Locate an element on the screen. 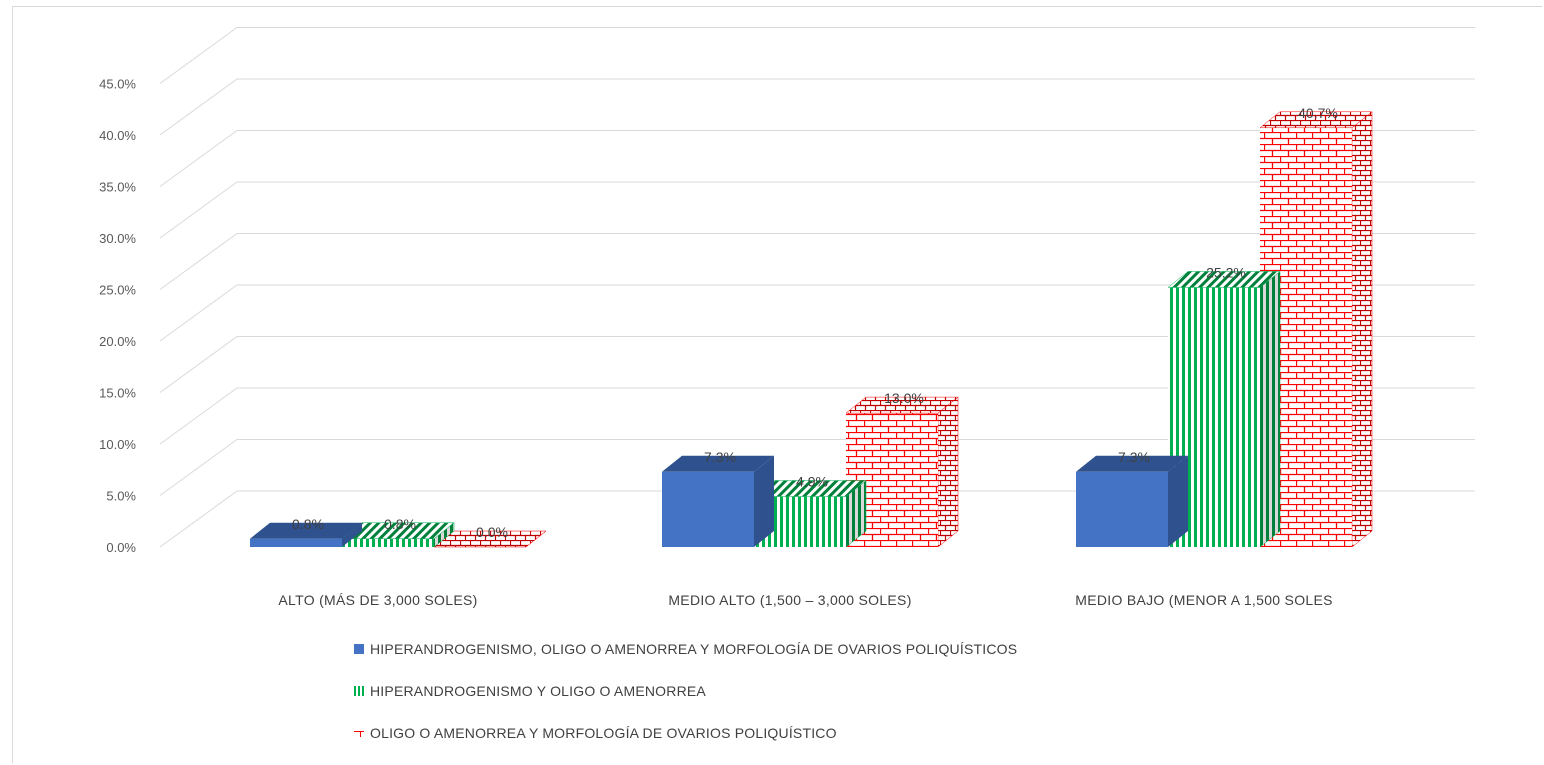 The image size is (1544, 765). y-tick-label: 15.0% is located at coordinates (117, 393).